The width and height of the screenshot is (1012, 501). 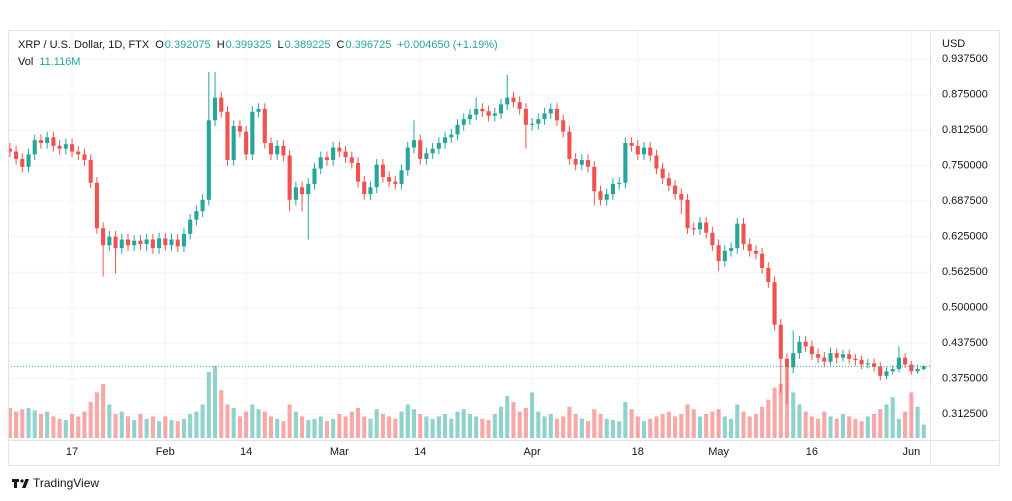 I want to click on x-tick-label: May, so click(x=718, y=452).